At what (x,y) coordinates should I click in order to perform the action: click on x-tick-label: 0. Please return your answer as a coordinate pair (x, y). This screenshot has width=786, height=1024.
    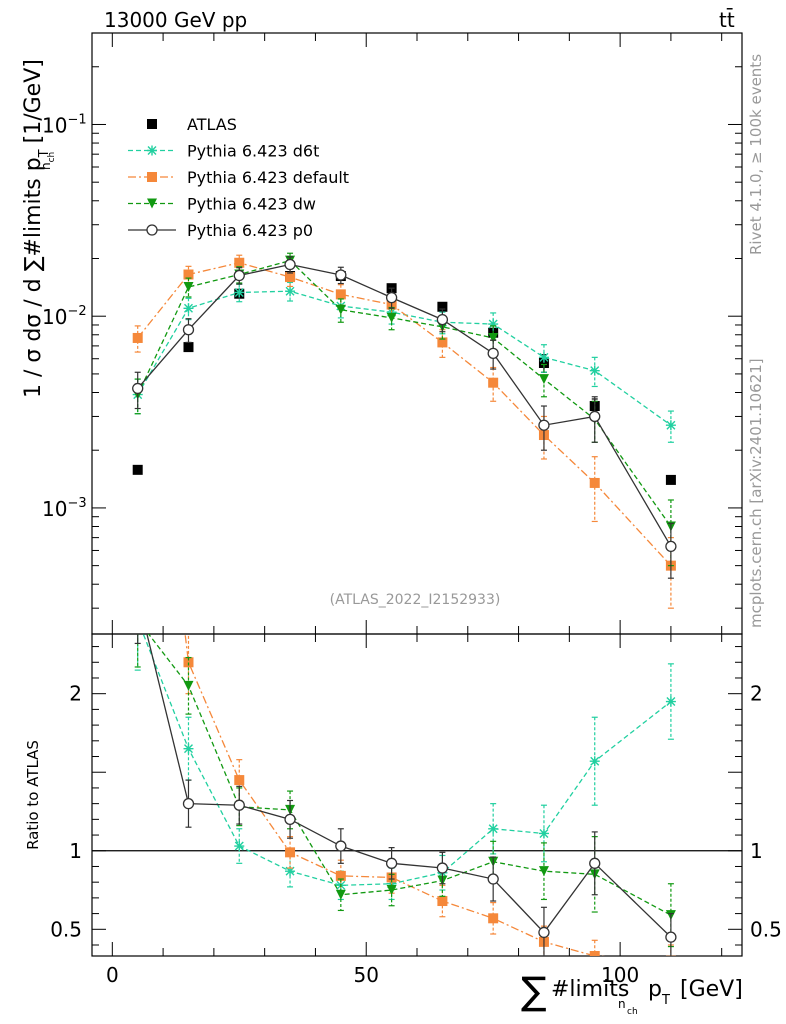
    Looking at the image, I should click on (112, 975).